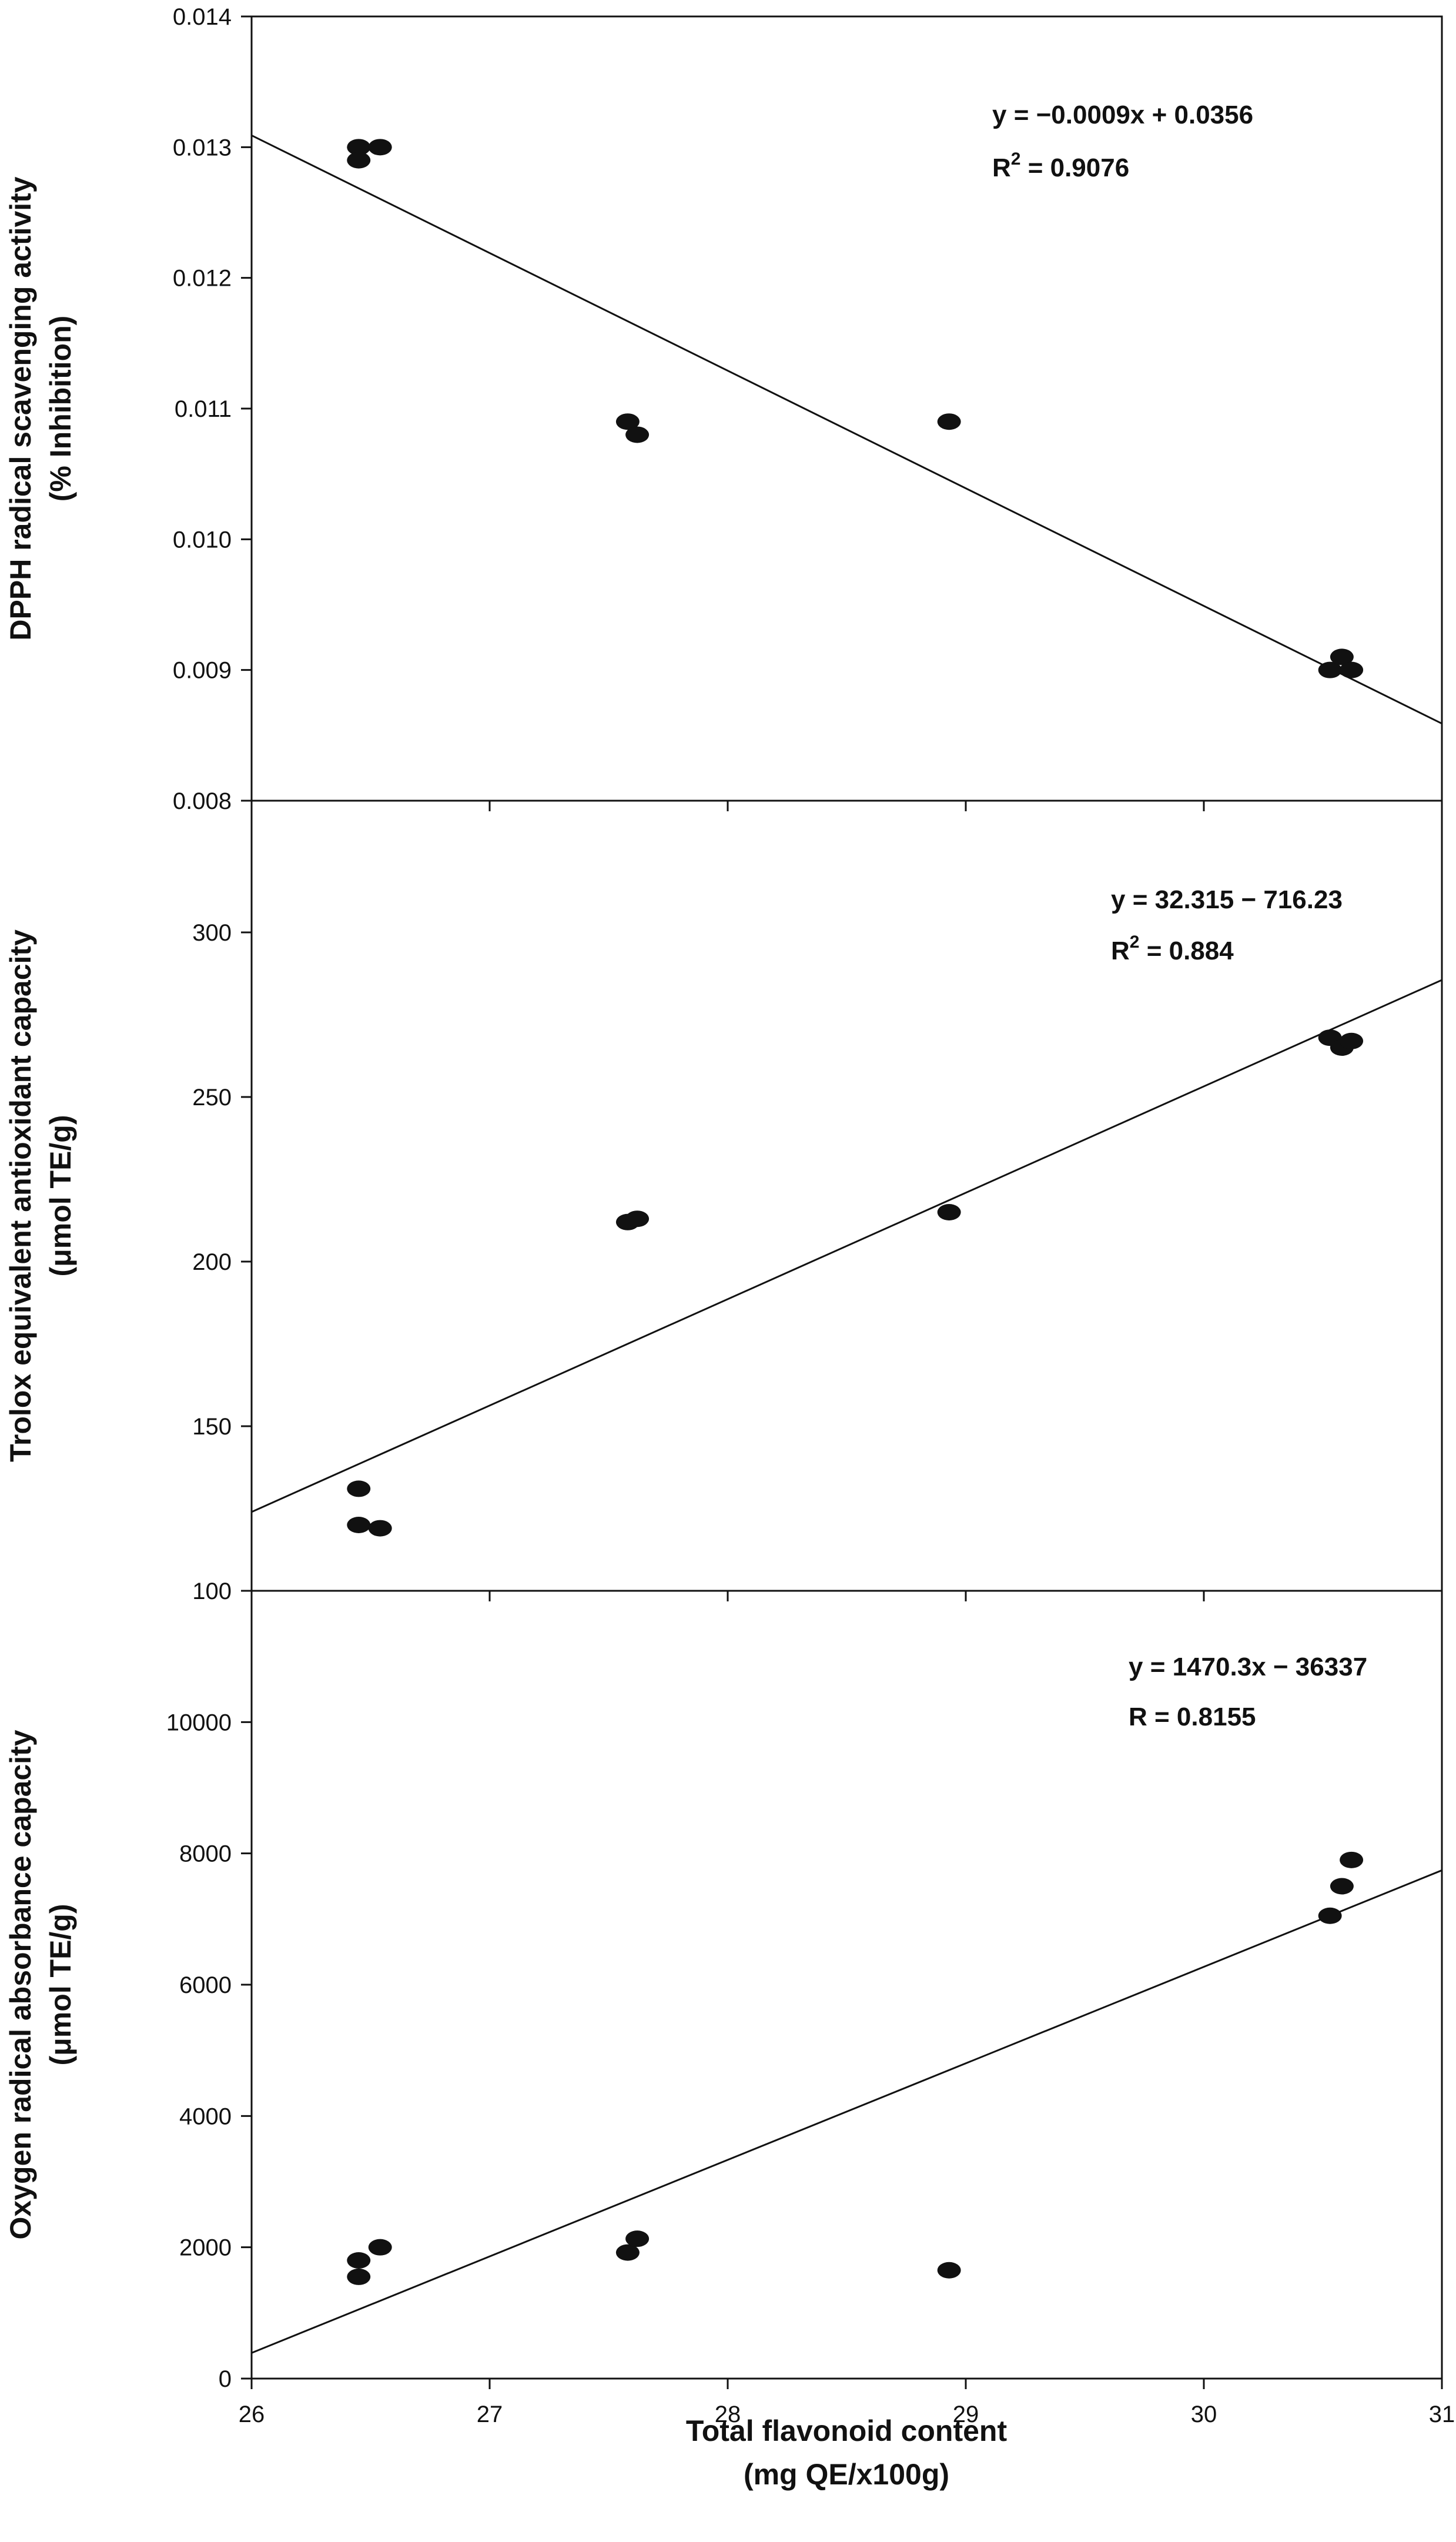 The width and height of the screenshot is (1456, 2542). Describe the element at coordinates (212, 933) in the screenshot. I see `y-tick-label: 300` at that location.